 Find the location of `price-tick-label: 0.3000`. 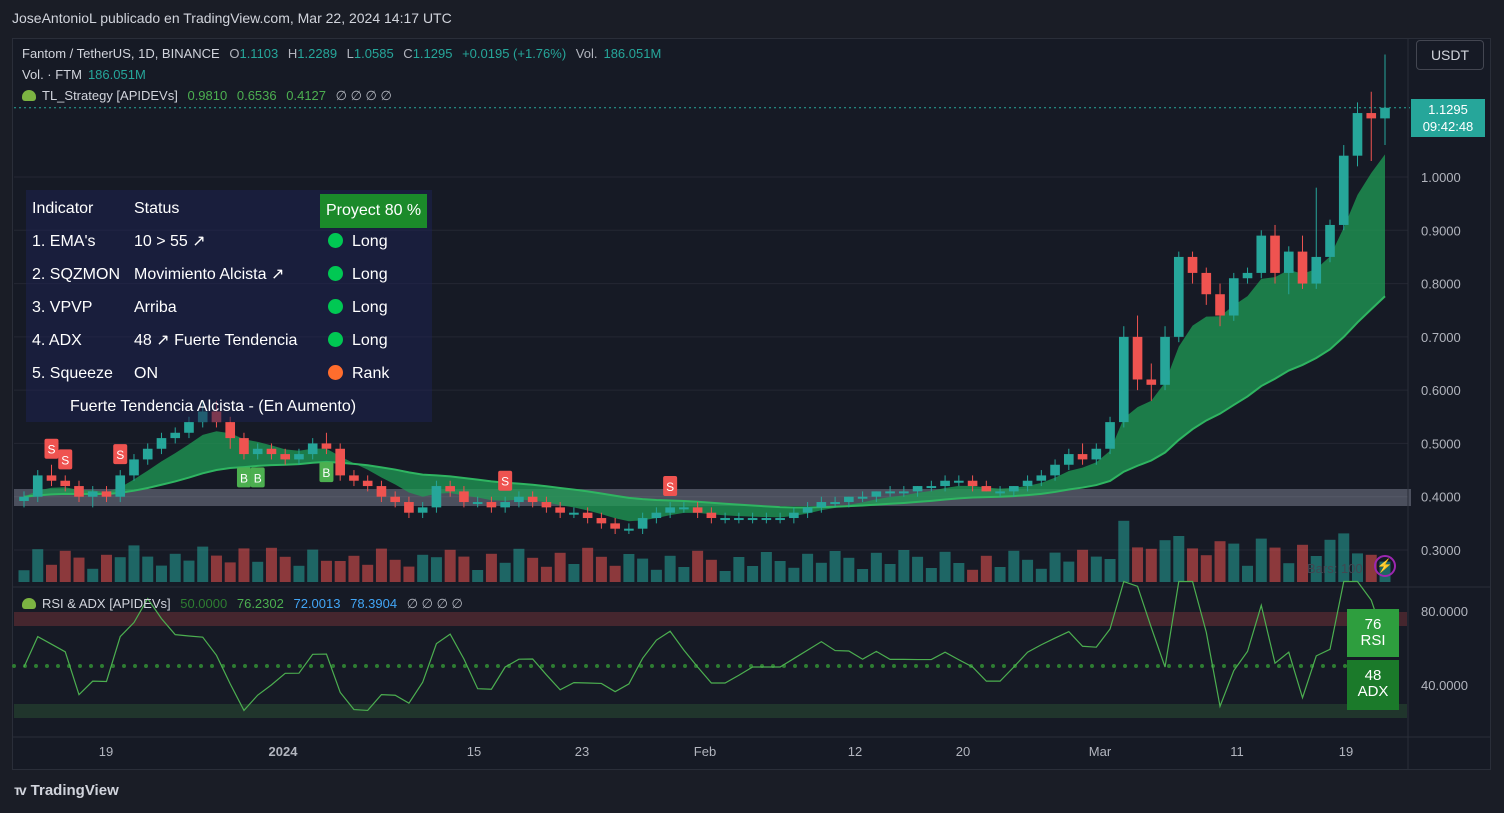

price-tick-label: 0.3000 is located at coordinates (1441, 550).